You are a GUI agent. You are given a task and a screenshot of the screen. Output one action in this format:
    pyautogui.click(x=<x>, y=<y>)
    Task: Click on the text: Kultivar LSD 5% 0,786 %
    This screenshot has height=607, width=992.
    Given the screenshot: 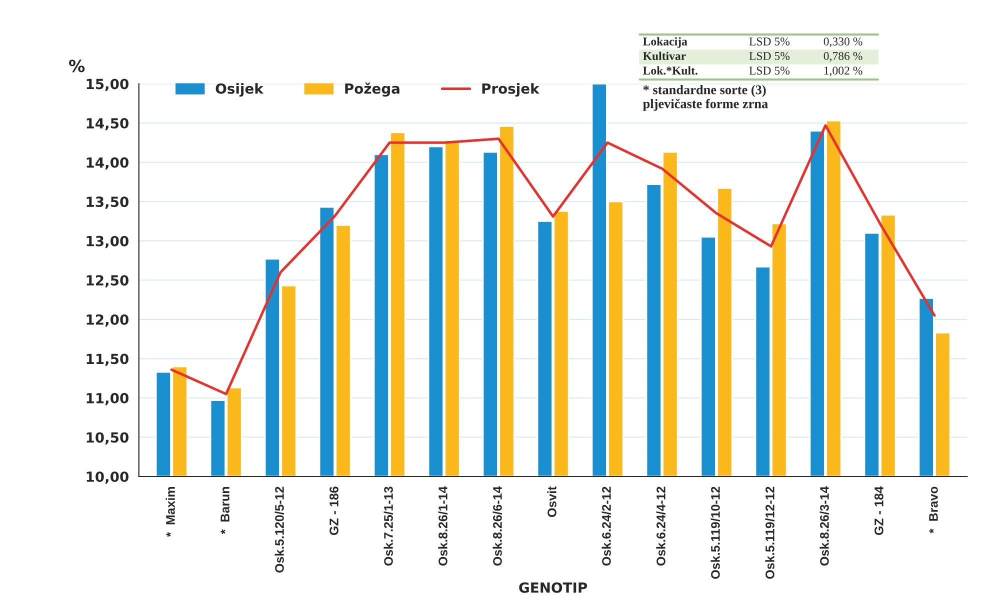 What is the action you would take?
    pyautogui.click(x=752, y=57)
    